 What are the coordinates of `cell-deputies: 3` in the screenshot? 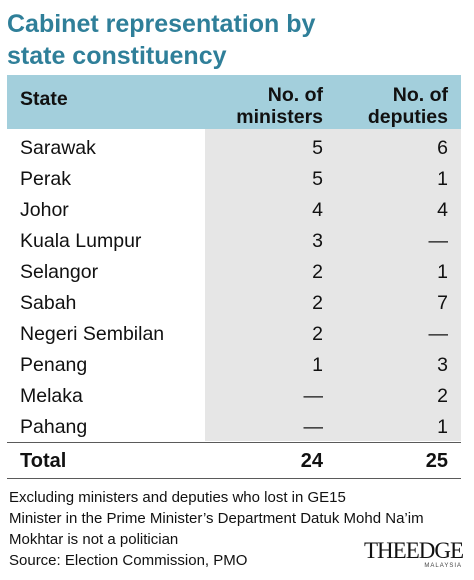 It's located at (442, 365).